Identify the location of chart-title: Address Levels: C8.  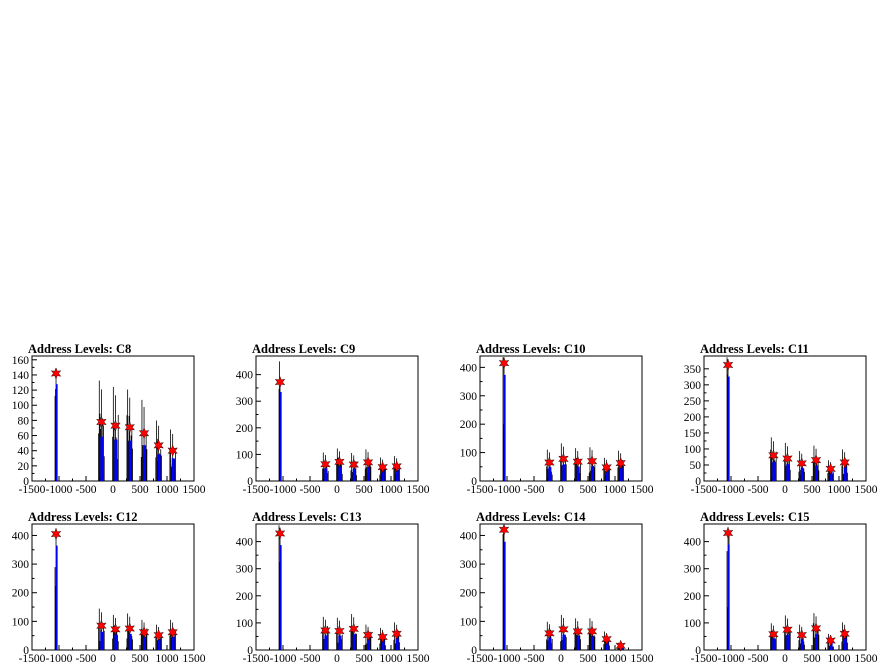
(79, 349).